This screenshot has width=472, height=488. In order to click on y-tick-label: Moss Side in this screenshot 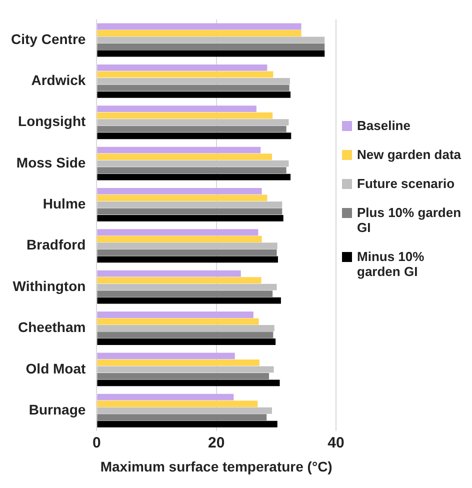, I will do `click(51, 162)`.